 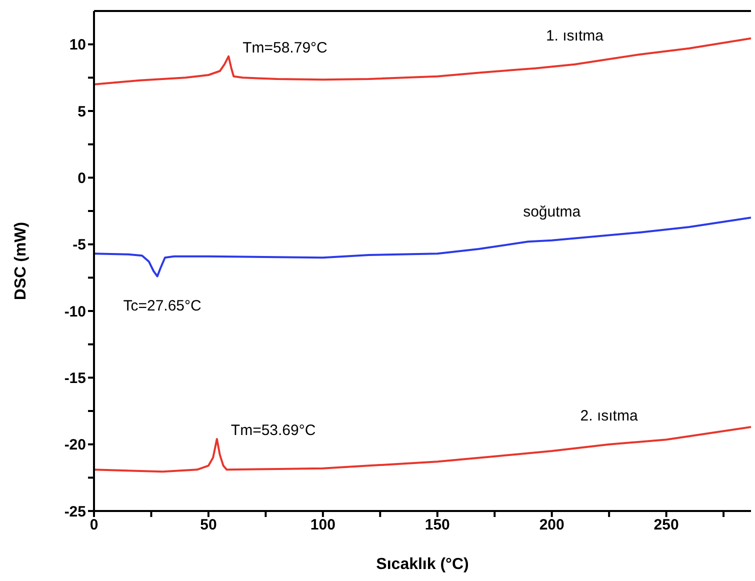 What do you see at coordinates (75, 511) in the screenshot?
I see `y-tick-label: -25` at bounding box center [75, 511].